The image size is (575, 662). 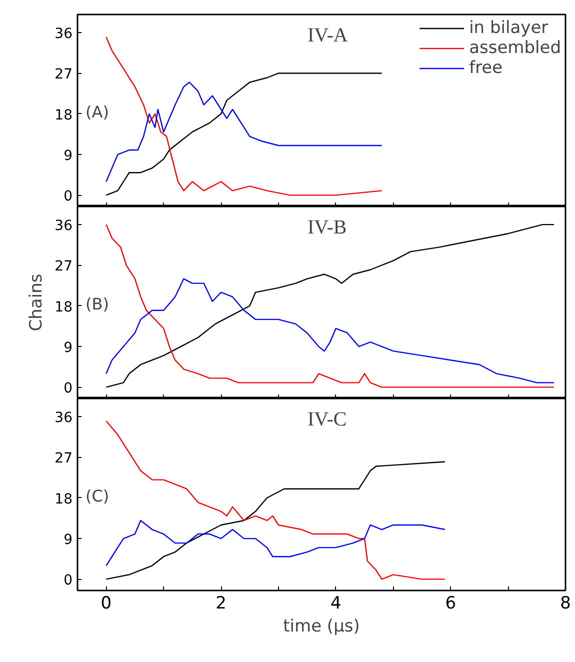 What do you see at coordinates (276, 543) in the screenshot?
I see `line-series` at bounding box center [276, 543].